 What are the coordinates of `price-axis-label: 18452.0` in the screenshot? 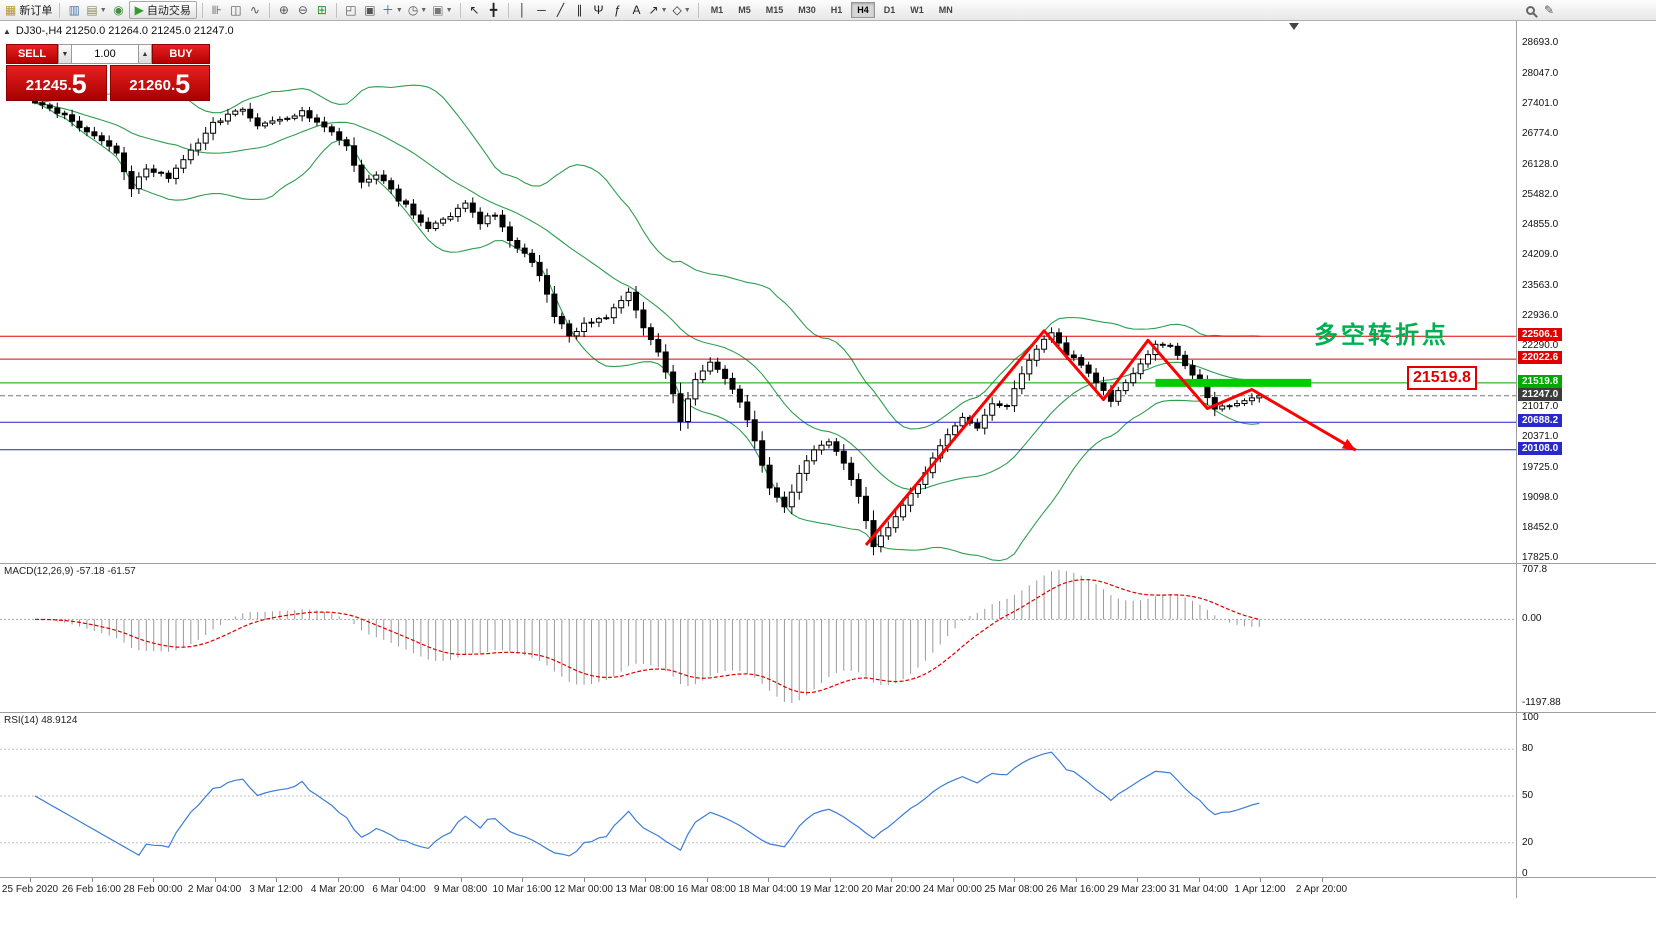 It's located at (1540, 527).